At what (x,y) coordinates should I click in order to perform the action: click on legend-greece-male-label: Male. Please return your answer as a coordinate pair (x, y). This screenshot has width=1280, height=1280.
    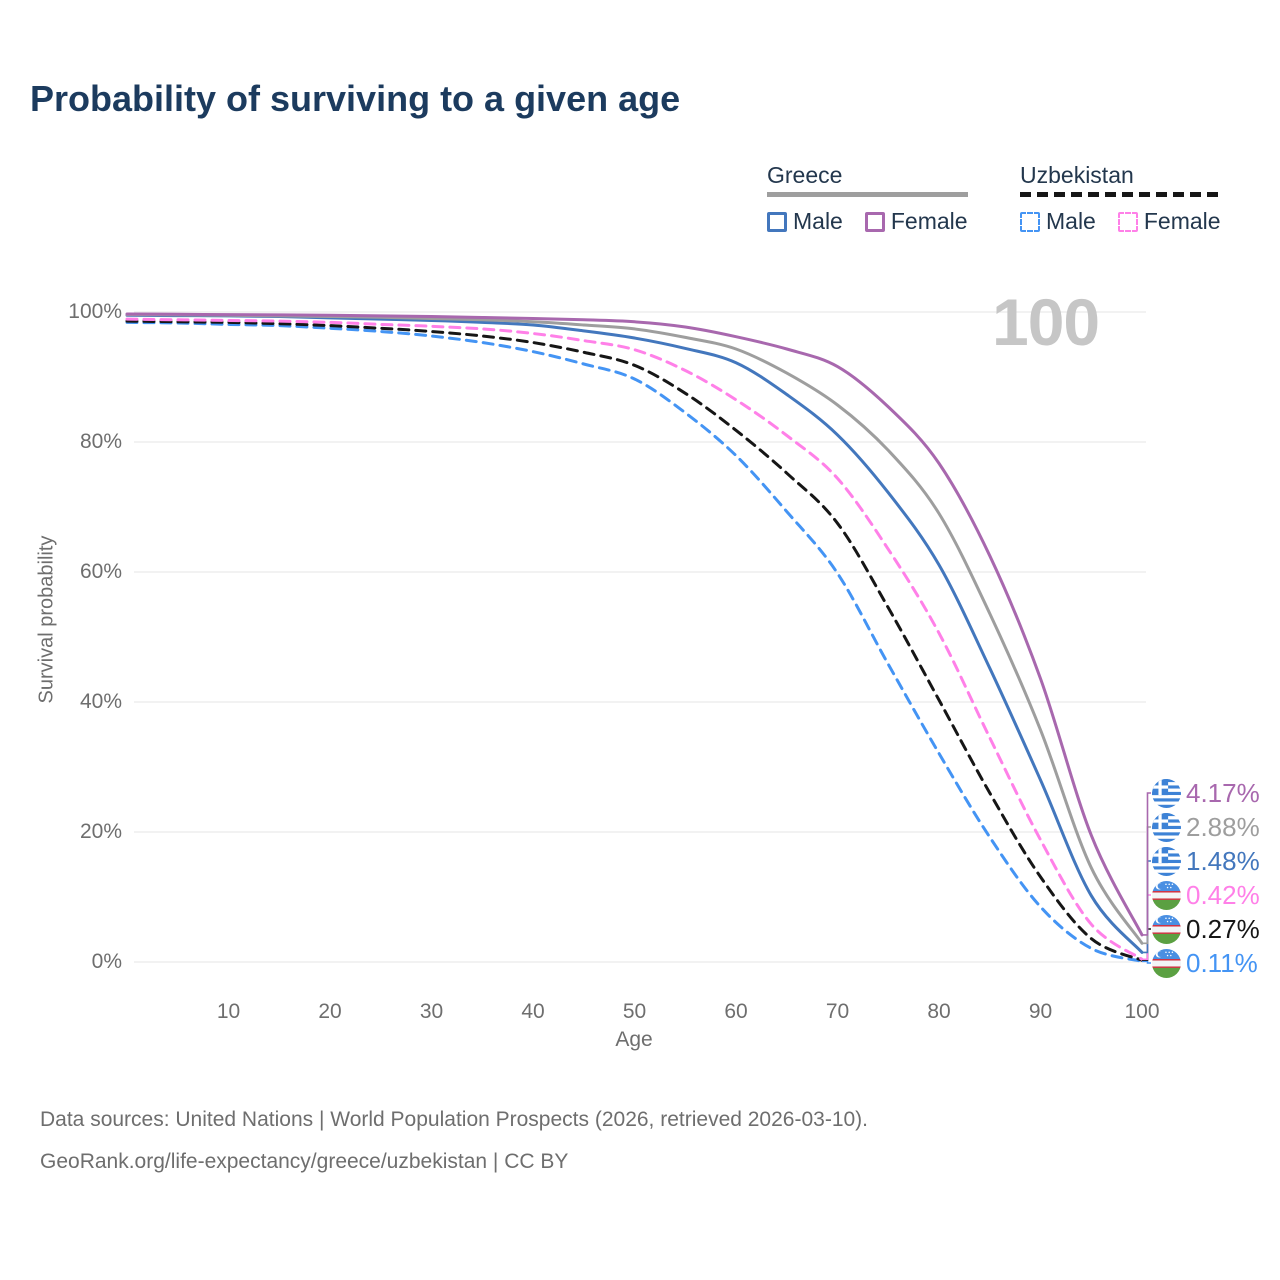
    Looking at the image, I should click on (818, 221).